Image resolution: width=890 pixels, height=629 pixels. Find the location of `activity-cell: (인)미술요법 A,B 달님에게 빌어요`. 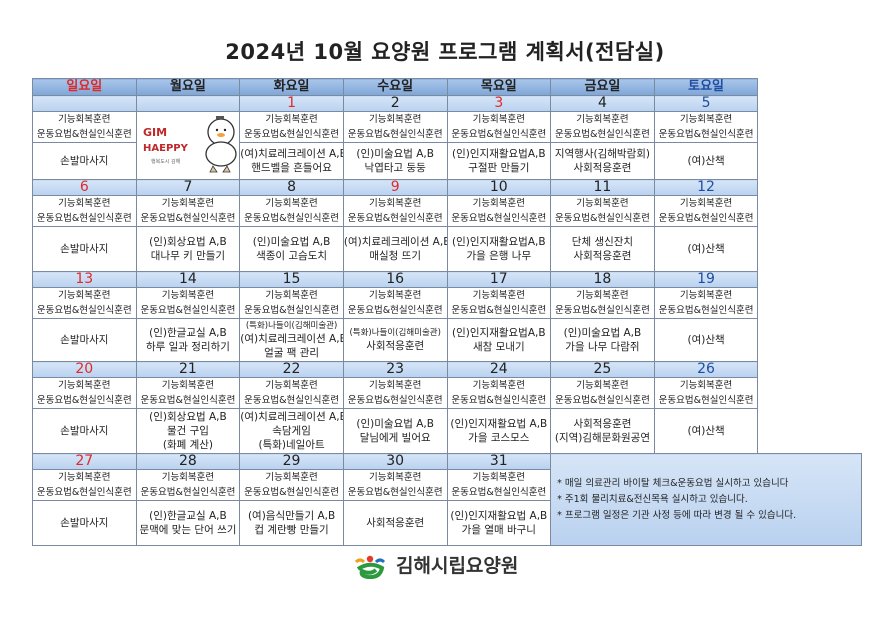

activity-cell: (인)미술요법 A,B 달님에게 빌어요 is located at coordinates (395, 431).